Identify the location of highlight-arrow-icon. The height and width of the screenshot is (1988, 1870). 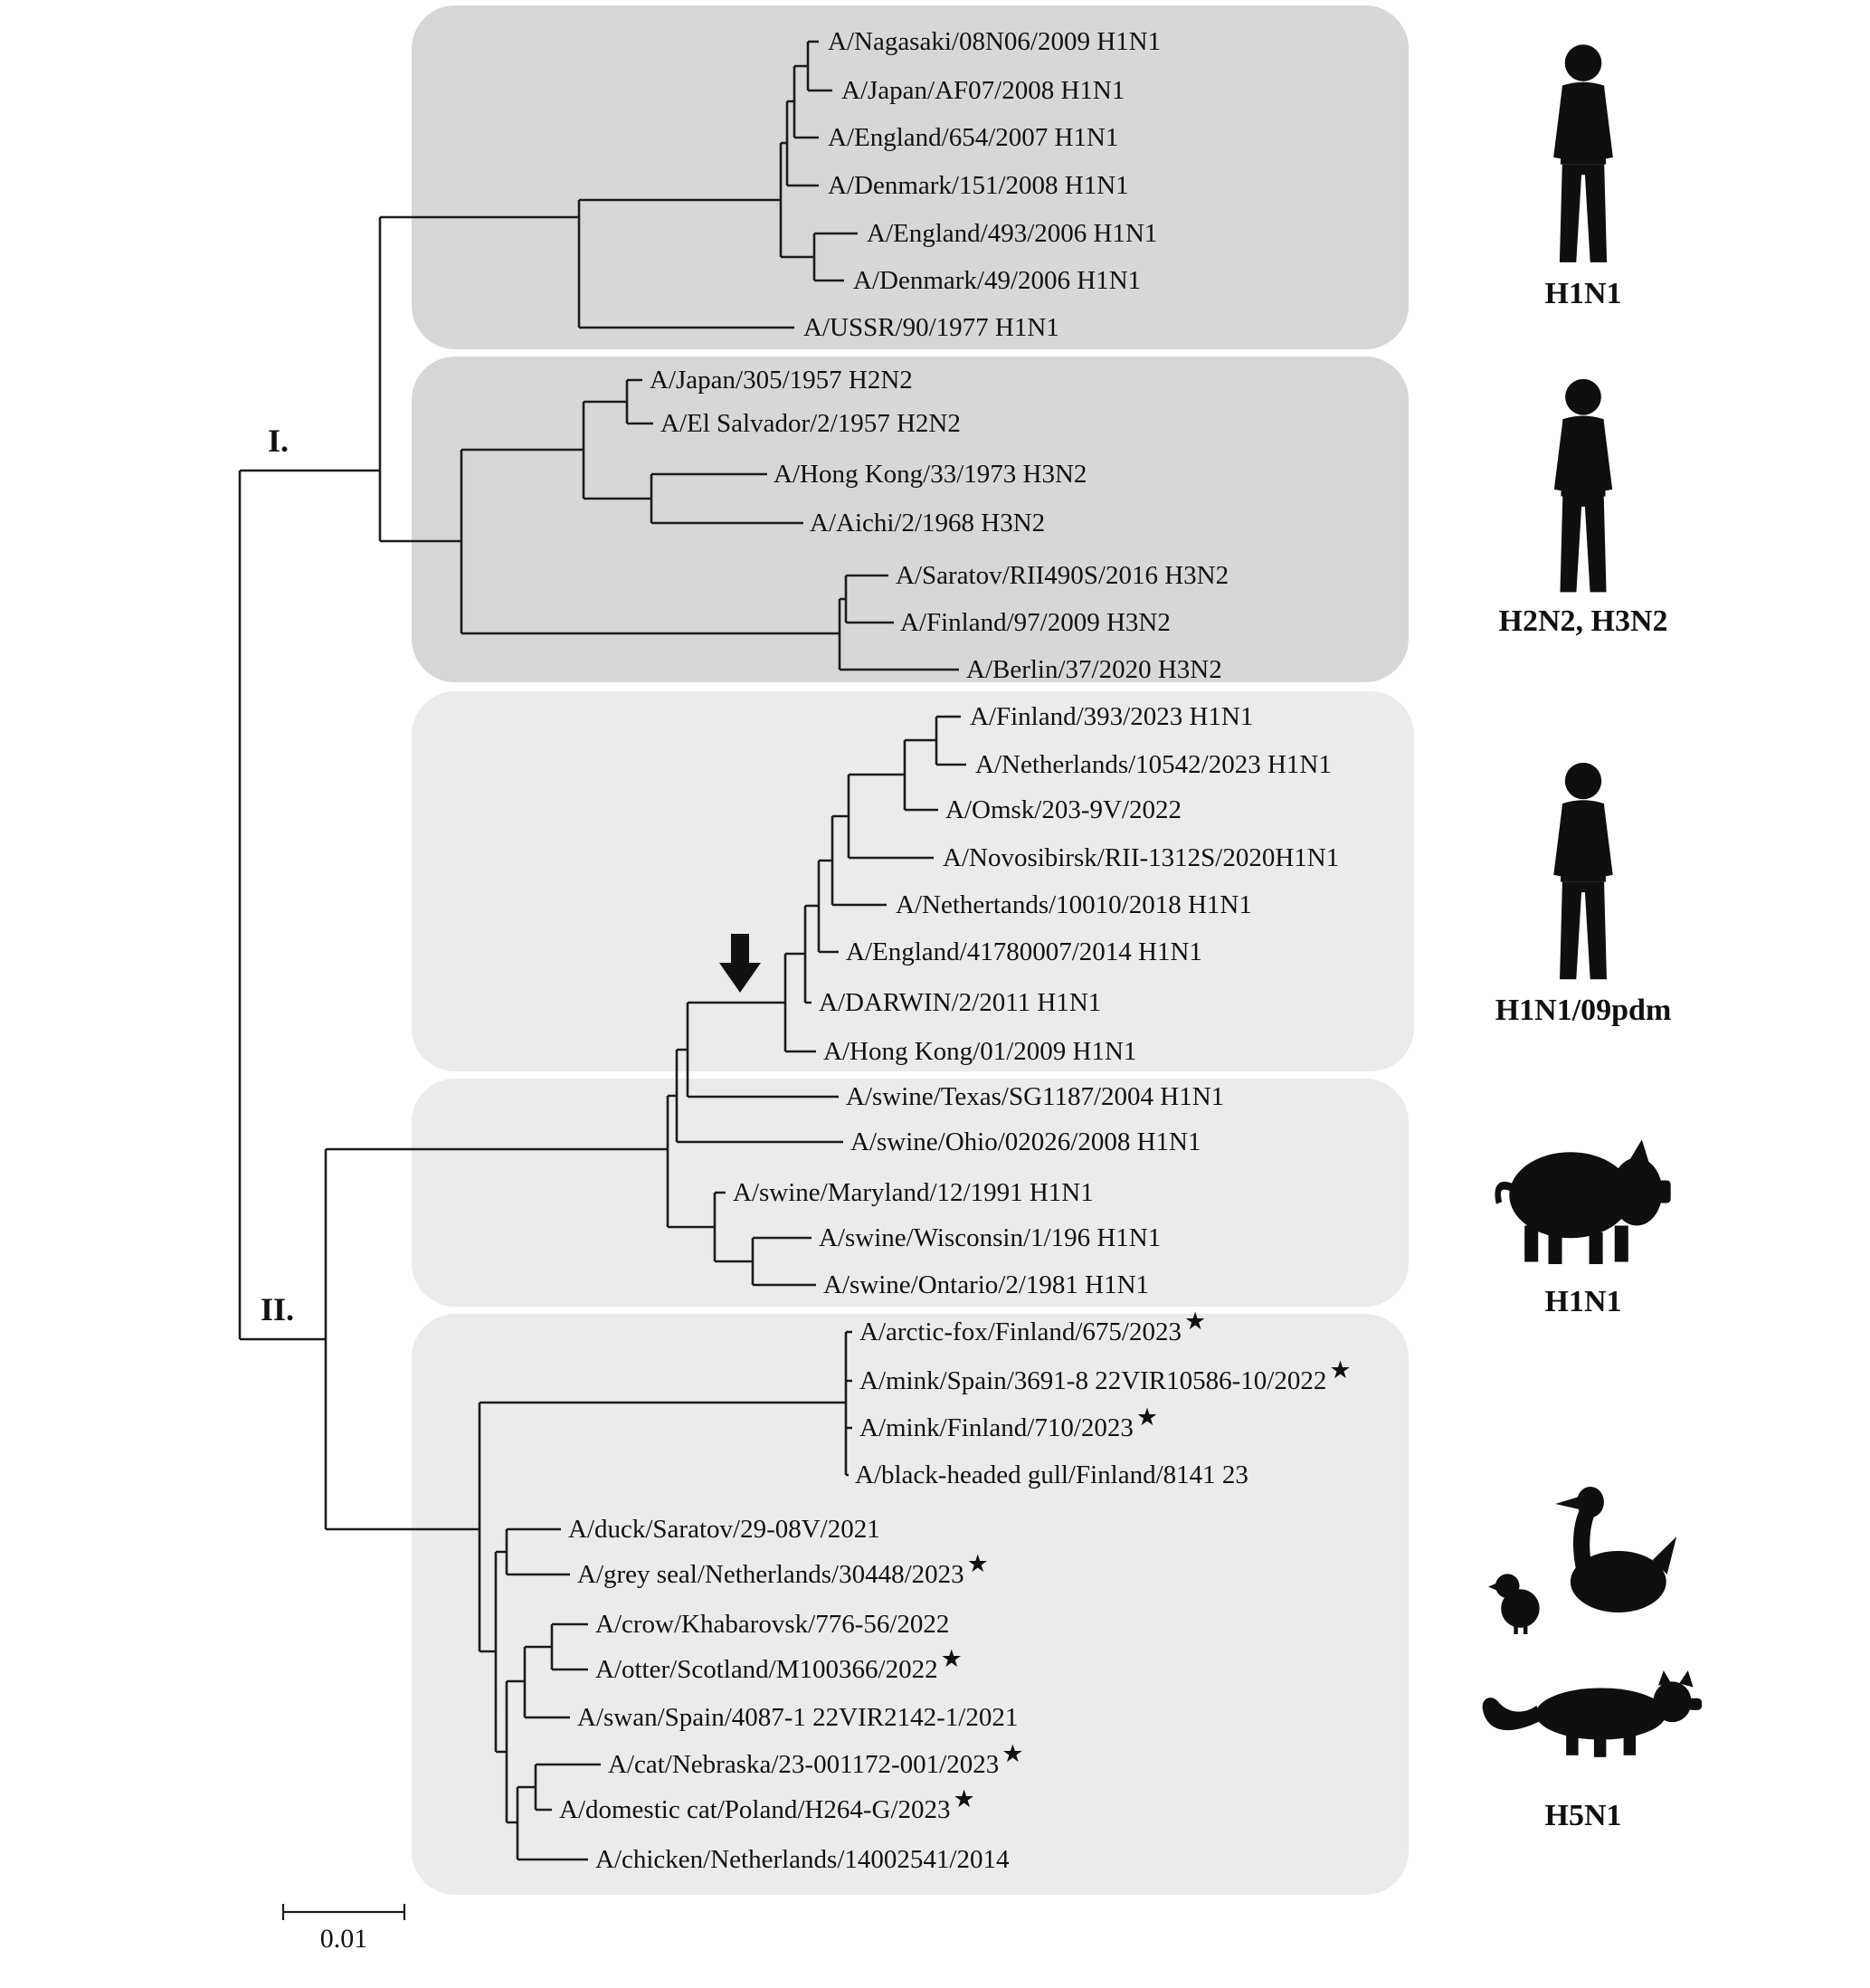
(740, 963).